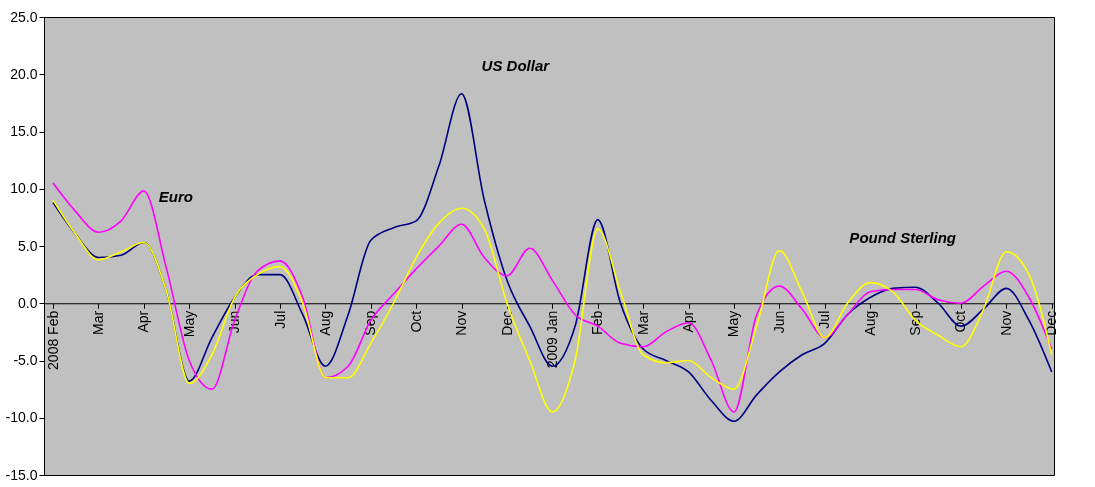  Describe the element at coordinates (597, 322) in the screenshot. I see `x-tick-label: Feb` at that location.